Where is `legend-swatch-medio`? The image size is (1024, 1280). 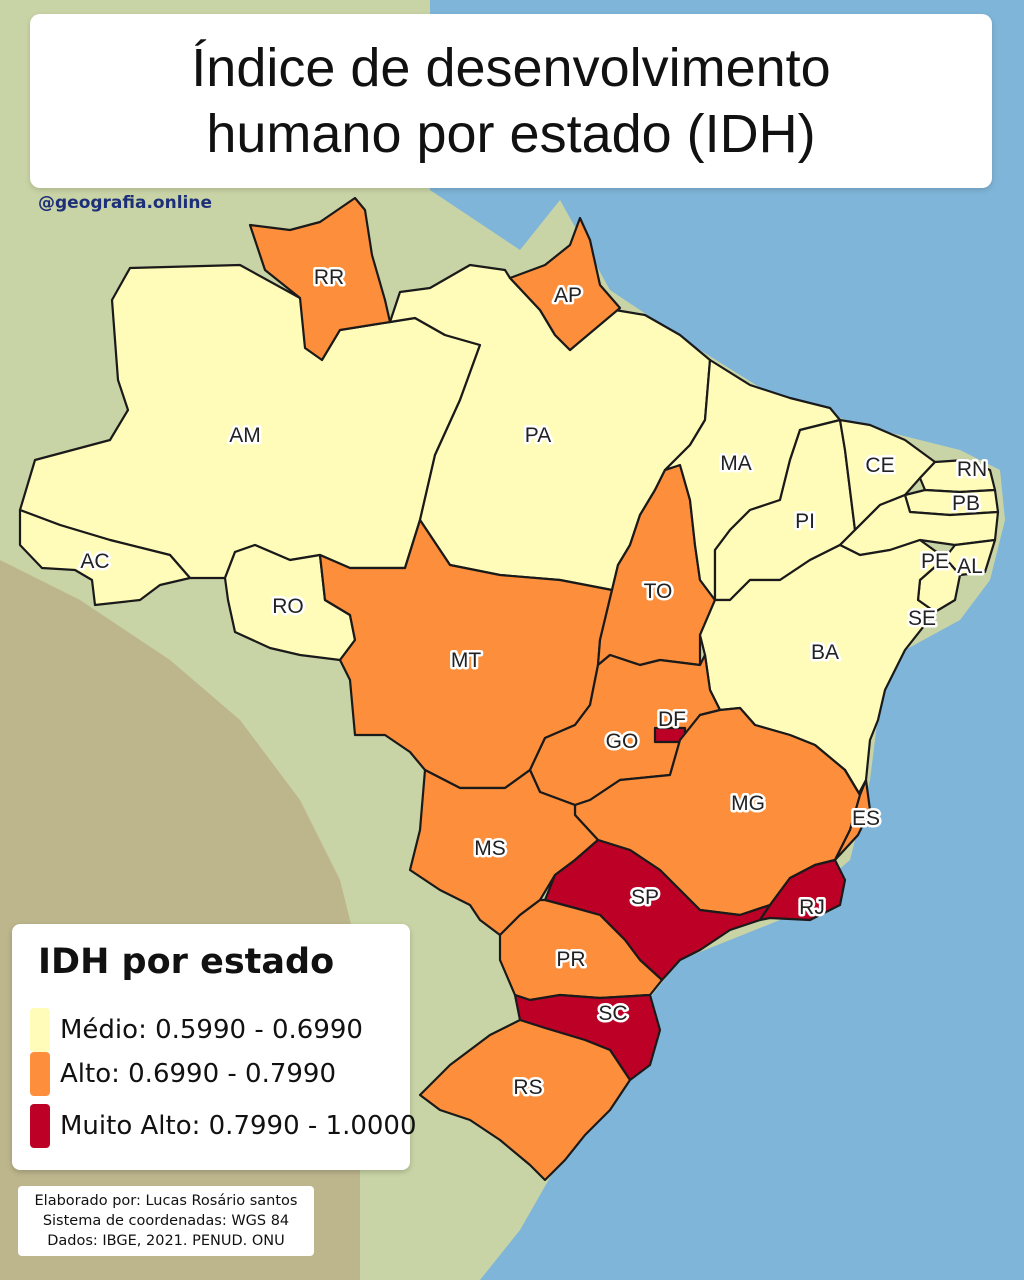 legend-swatch-medio is located at coordinates (40, 1030).